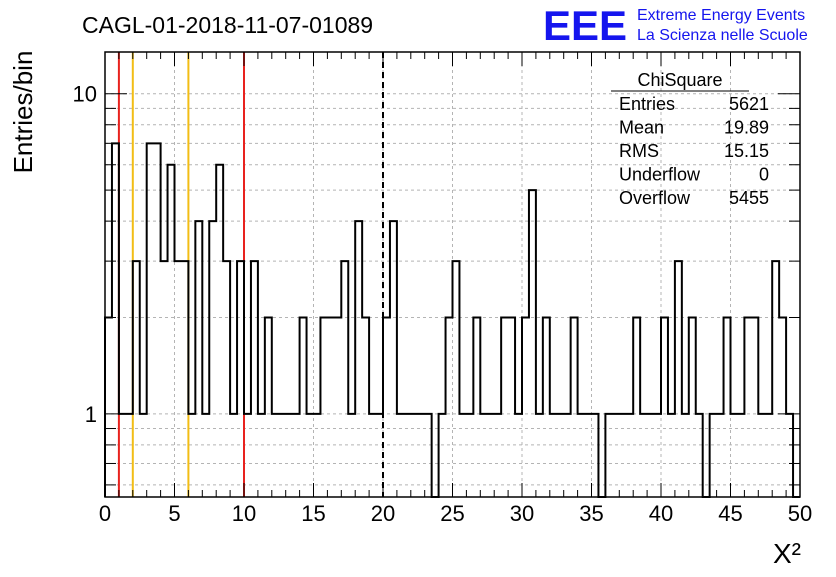  Describe the element at coordinates (91, 414) in the screenshot. I see `y-tick-label: 1` at that location.